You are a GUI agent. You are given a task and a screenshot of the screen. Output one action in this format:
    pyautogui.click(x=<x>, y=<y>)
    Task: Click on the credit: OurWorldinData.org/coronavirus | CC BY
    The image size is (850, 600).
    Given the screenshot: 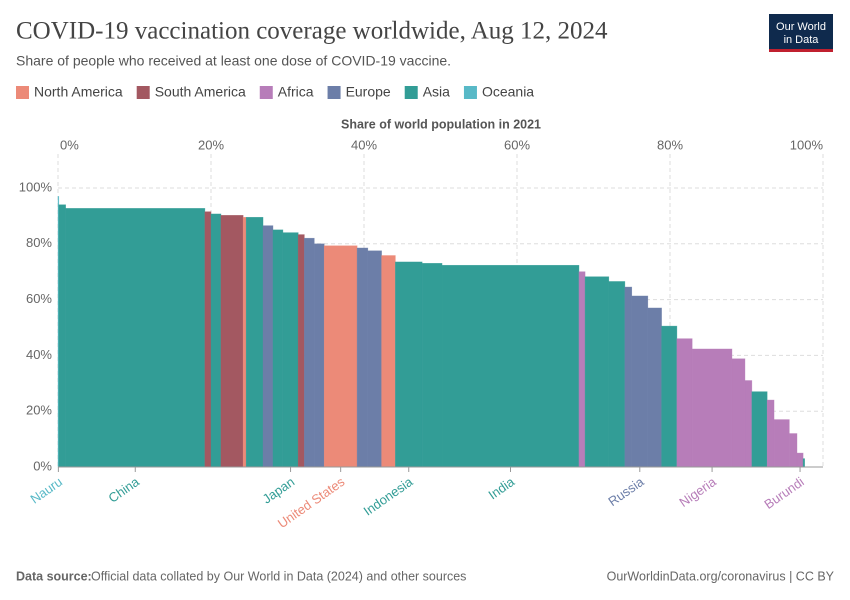 What is the action you would take?
    pyautogui.click(x=721, y=576)
    